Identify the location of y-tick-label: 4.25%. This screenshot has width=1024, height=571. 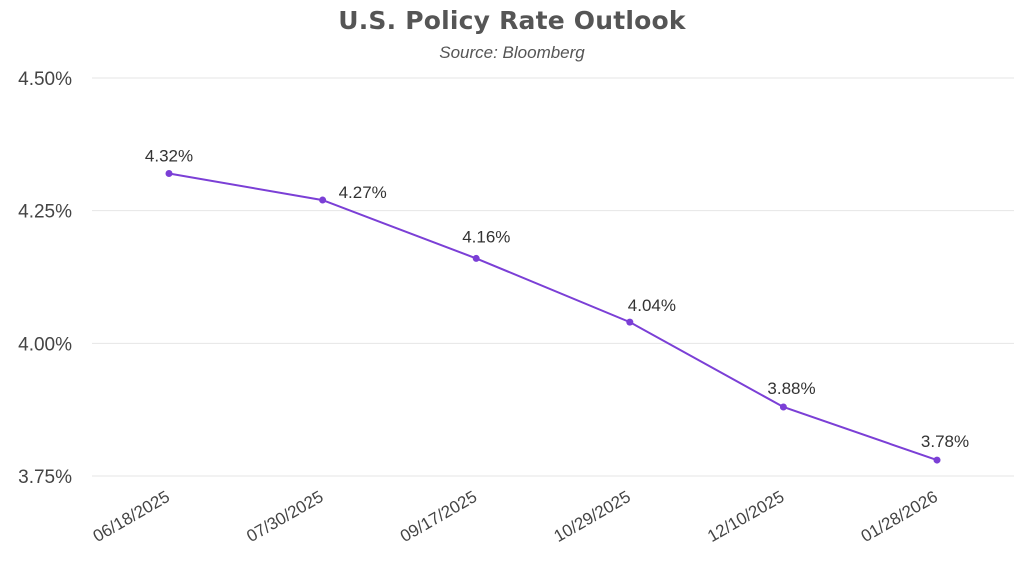
(45, 212).